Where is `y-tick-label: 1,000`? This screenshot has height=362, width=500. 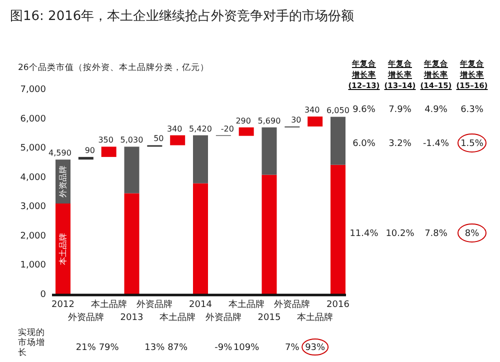 y-tick-label: 1,000 is located at coordinates (33, 265).